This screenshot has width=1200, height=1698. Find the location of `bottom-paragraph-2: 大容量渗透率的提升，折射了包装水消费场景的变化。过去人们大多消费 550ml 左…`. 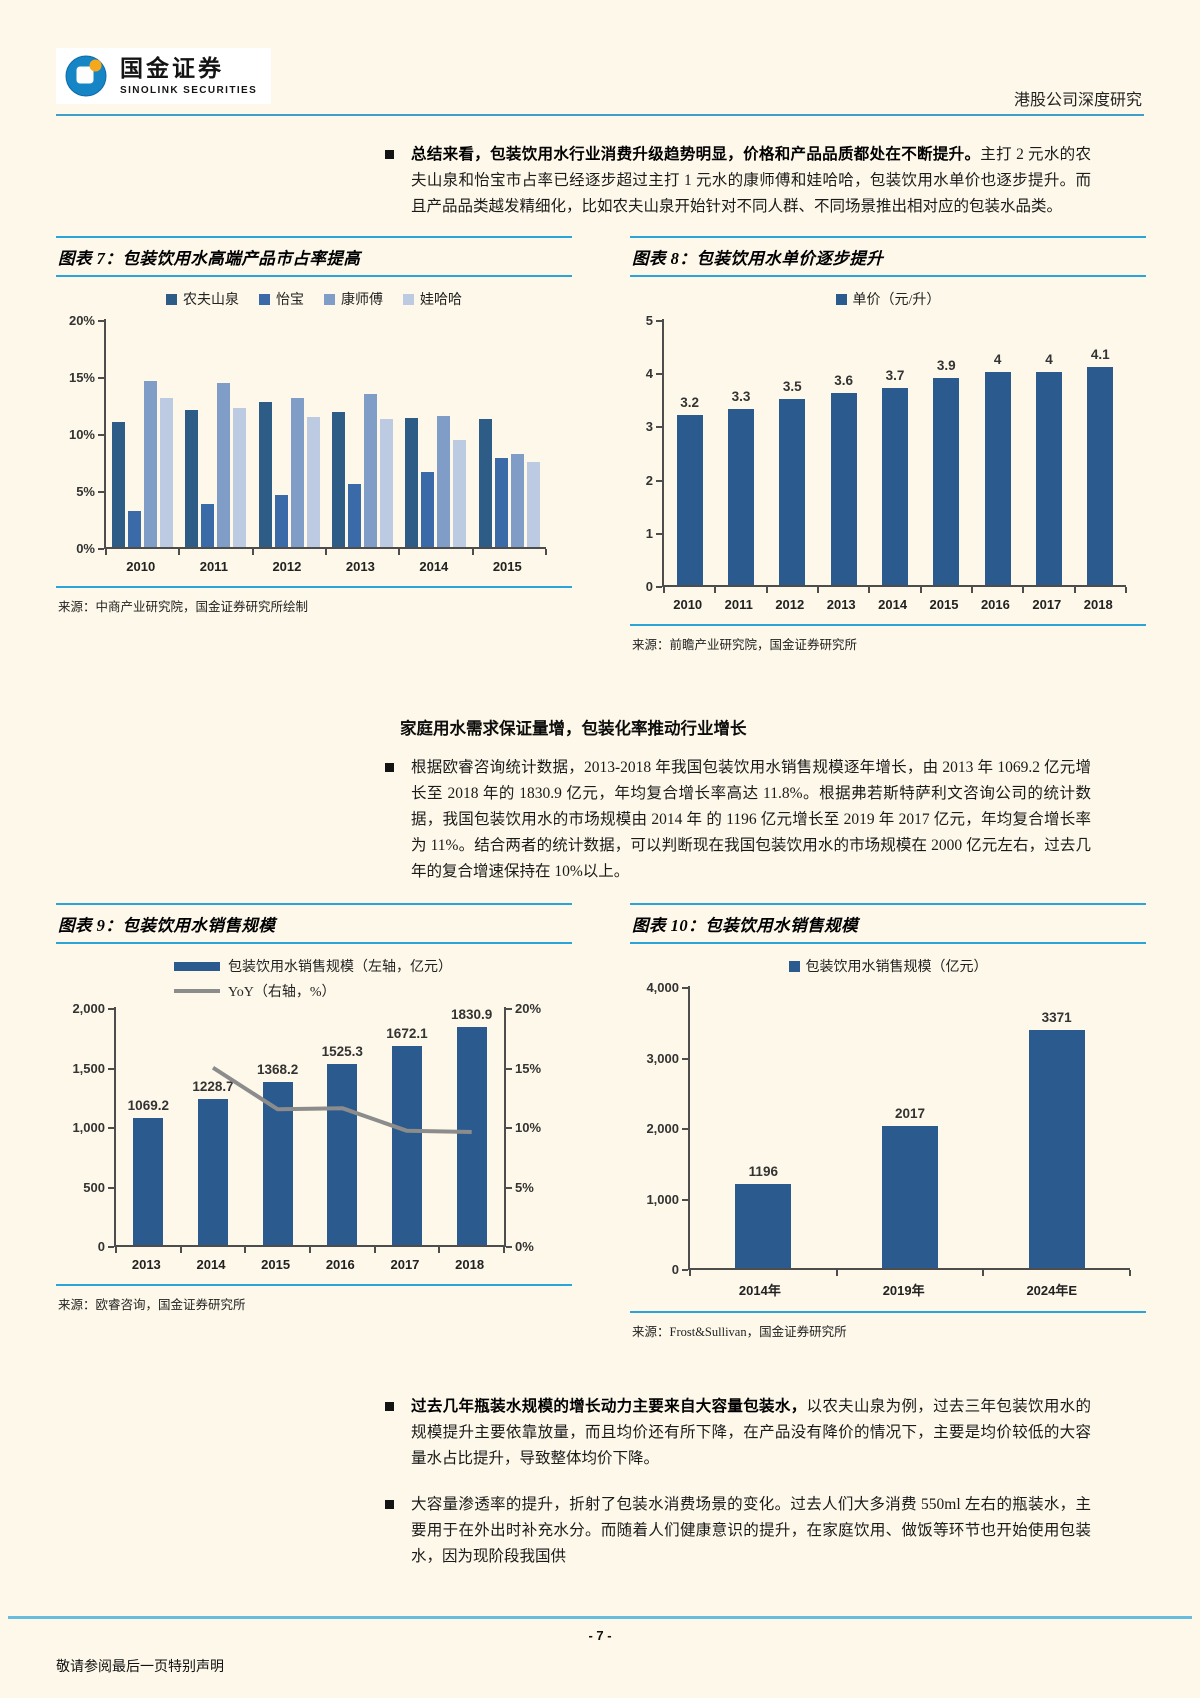

bottom-paragraph-2: 大容量渗透率的提升，折射了包装水消费场景的变化。过去人们大多消费 550ml 左… is located at coordinates (751, 1530).